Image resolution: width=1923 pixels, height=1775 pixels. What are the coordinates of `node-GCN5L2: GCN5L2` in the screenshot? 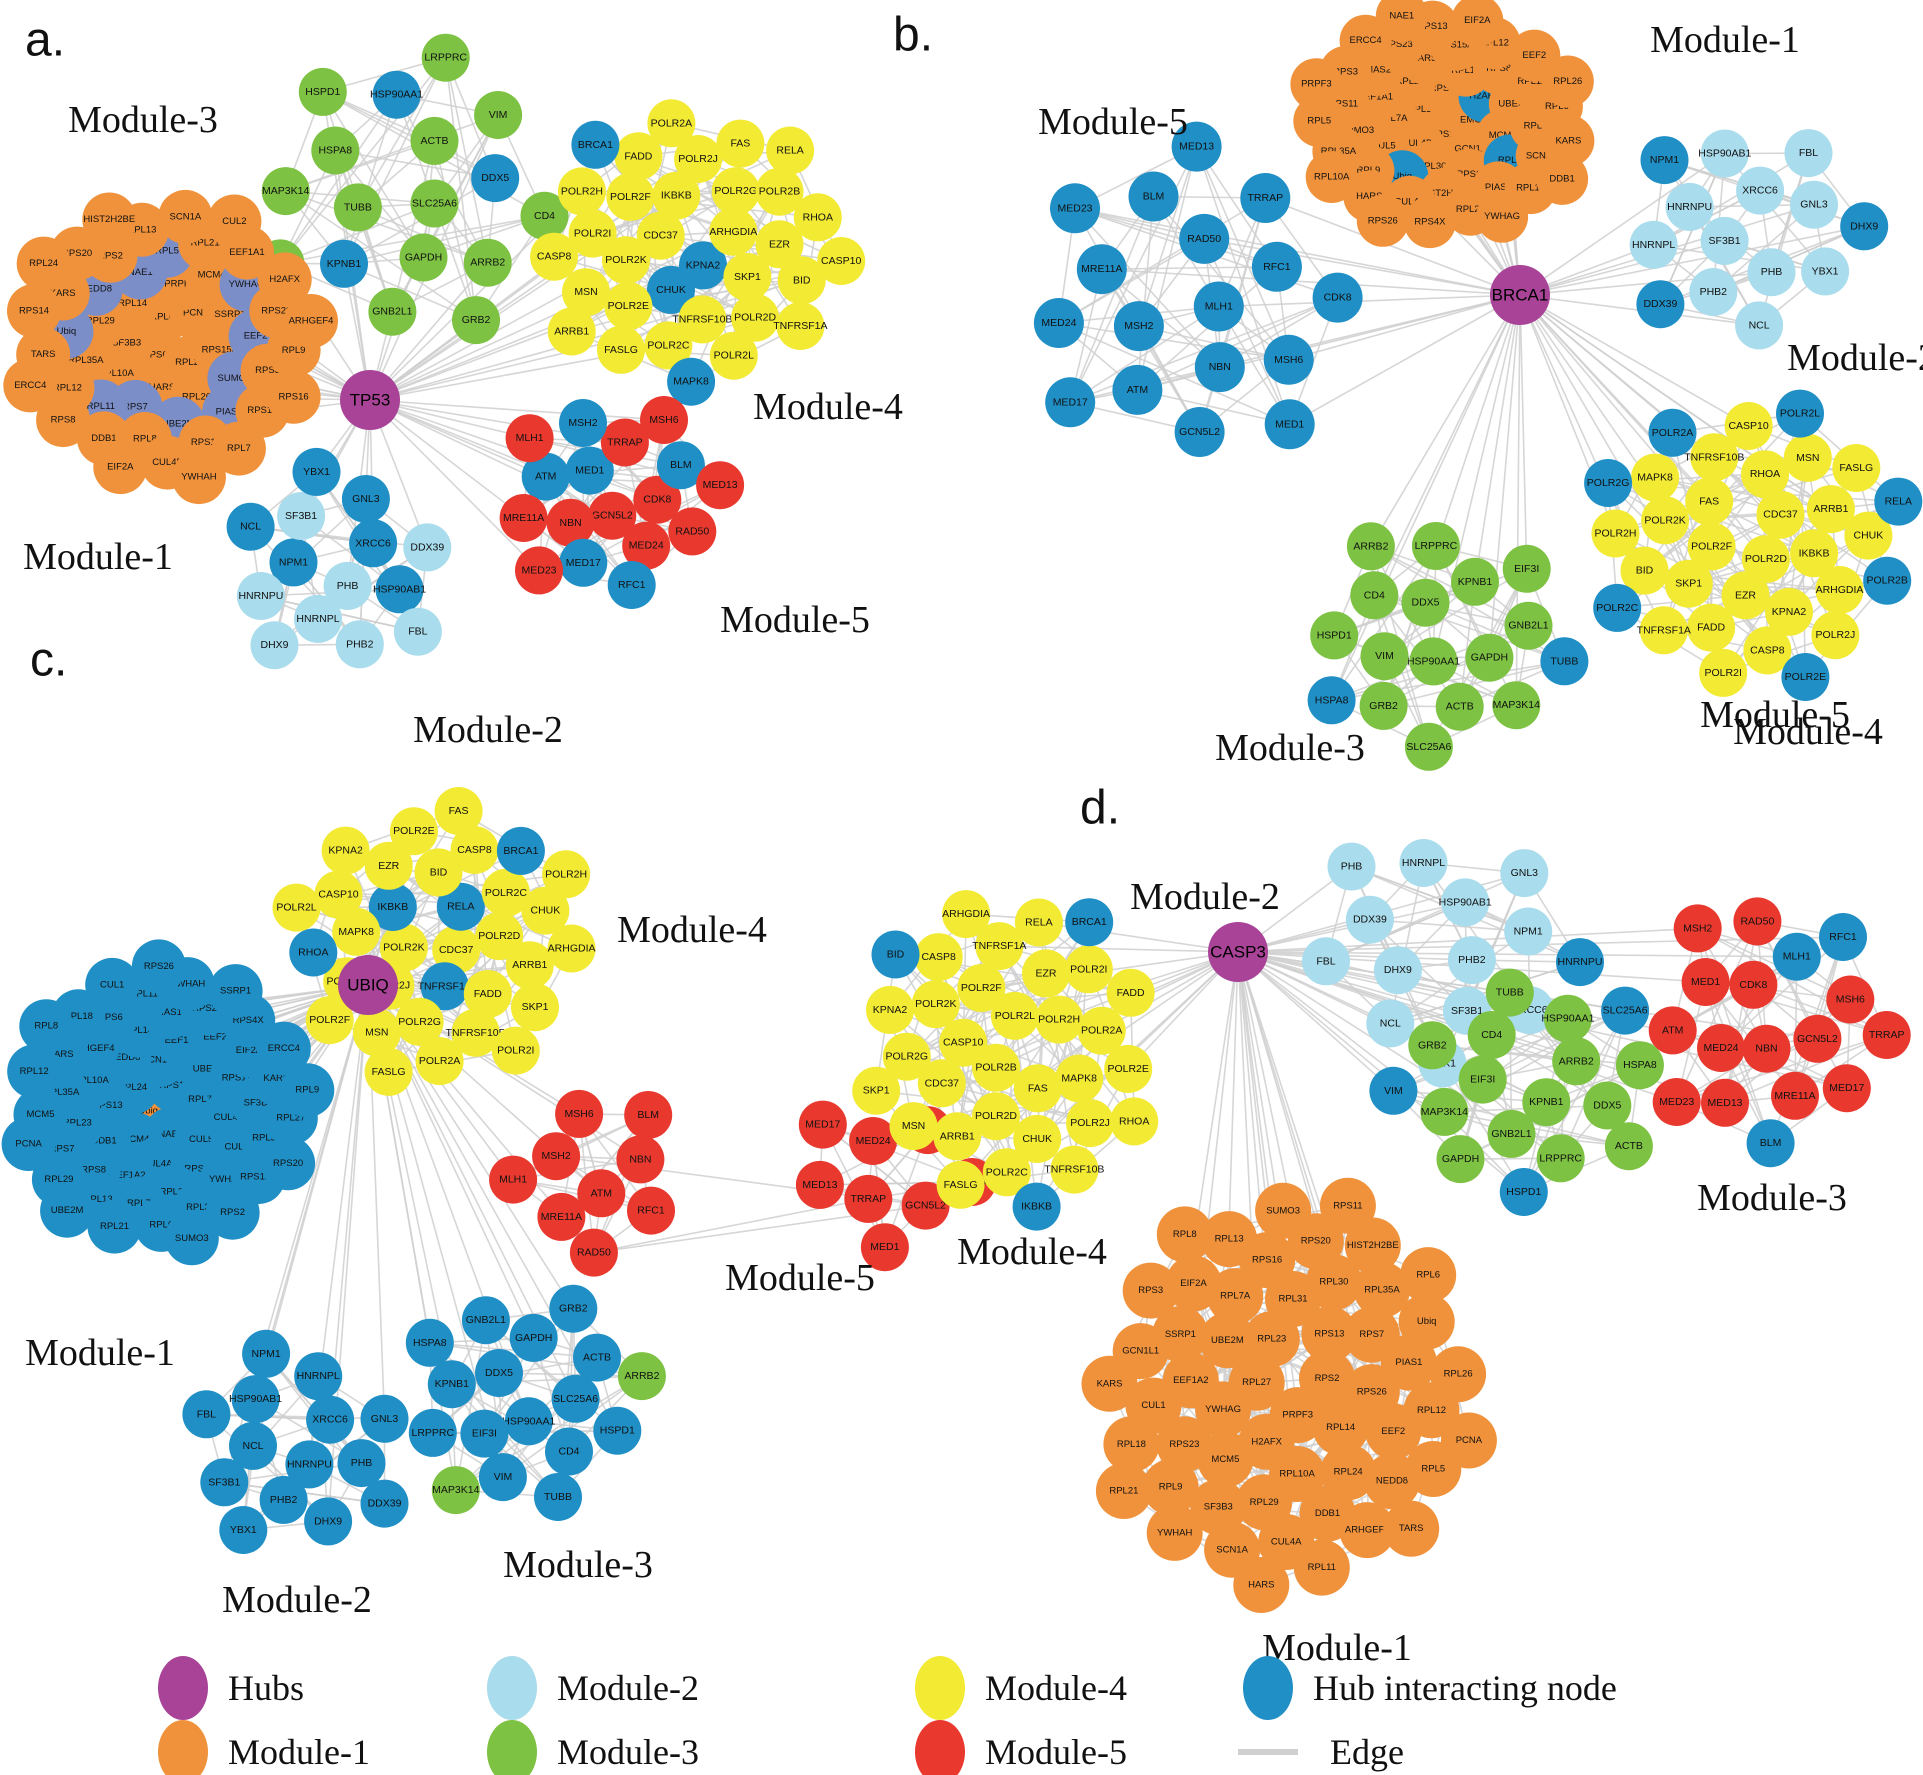 It's located at (1199, 432).